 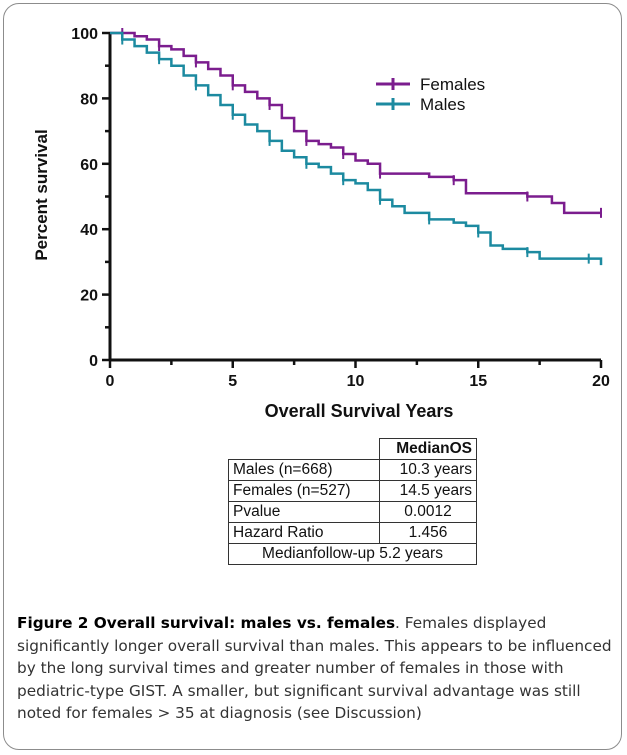 I want to click on table-footer-row: Medianfollow-up 5.2 years, so click(x=352, y=554).